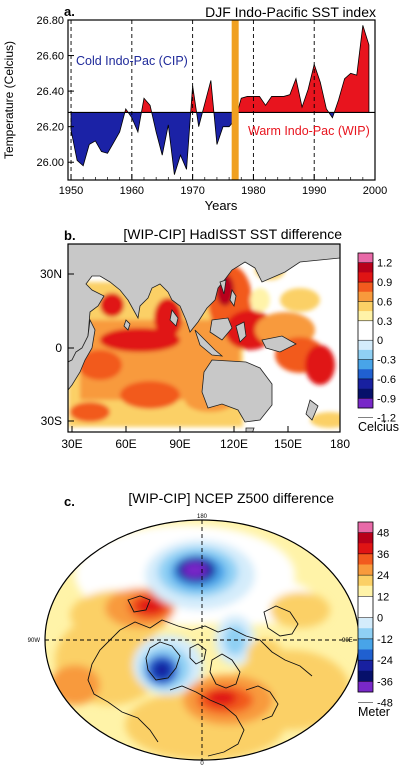 This screenshot has width=404, height=765. I want to click on x-tick-label-1990: 1990, so click(314, 191).